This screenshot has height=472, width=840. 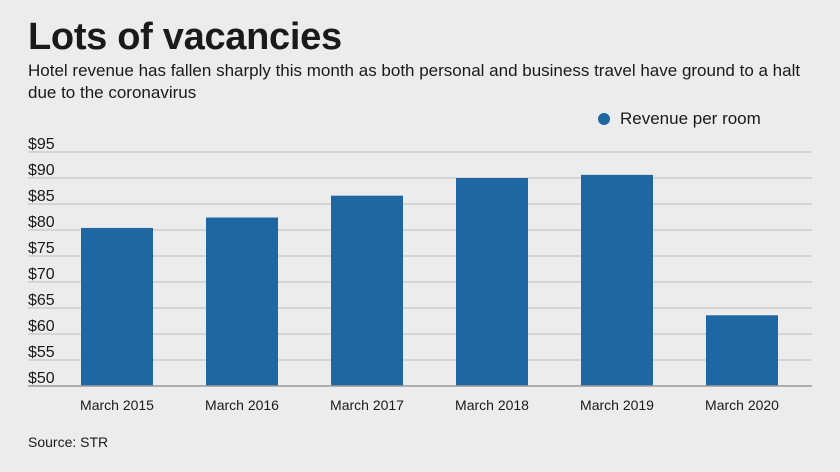 I want to click on legend-label: Revenue per room, so click(x=690, y=118).